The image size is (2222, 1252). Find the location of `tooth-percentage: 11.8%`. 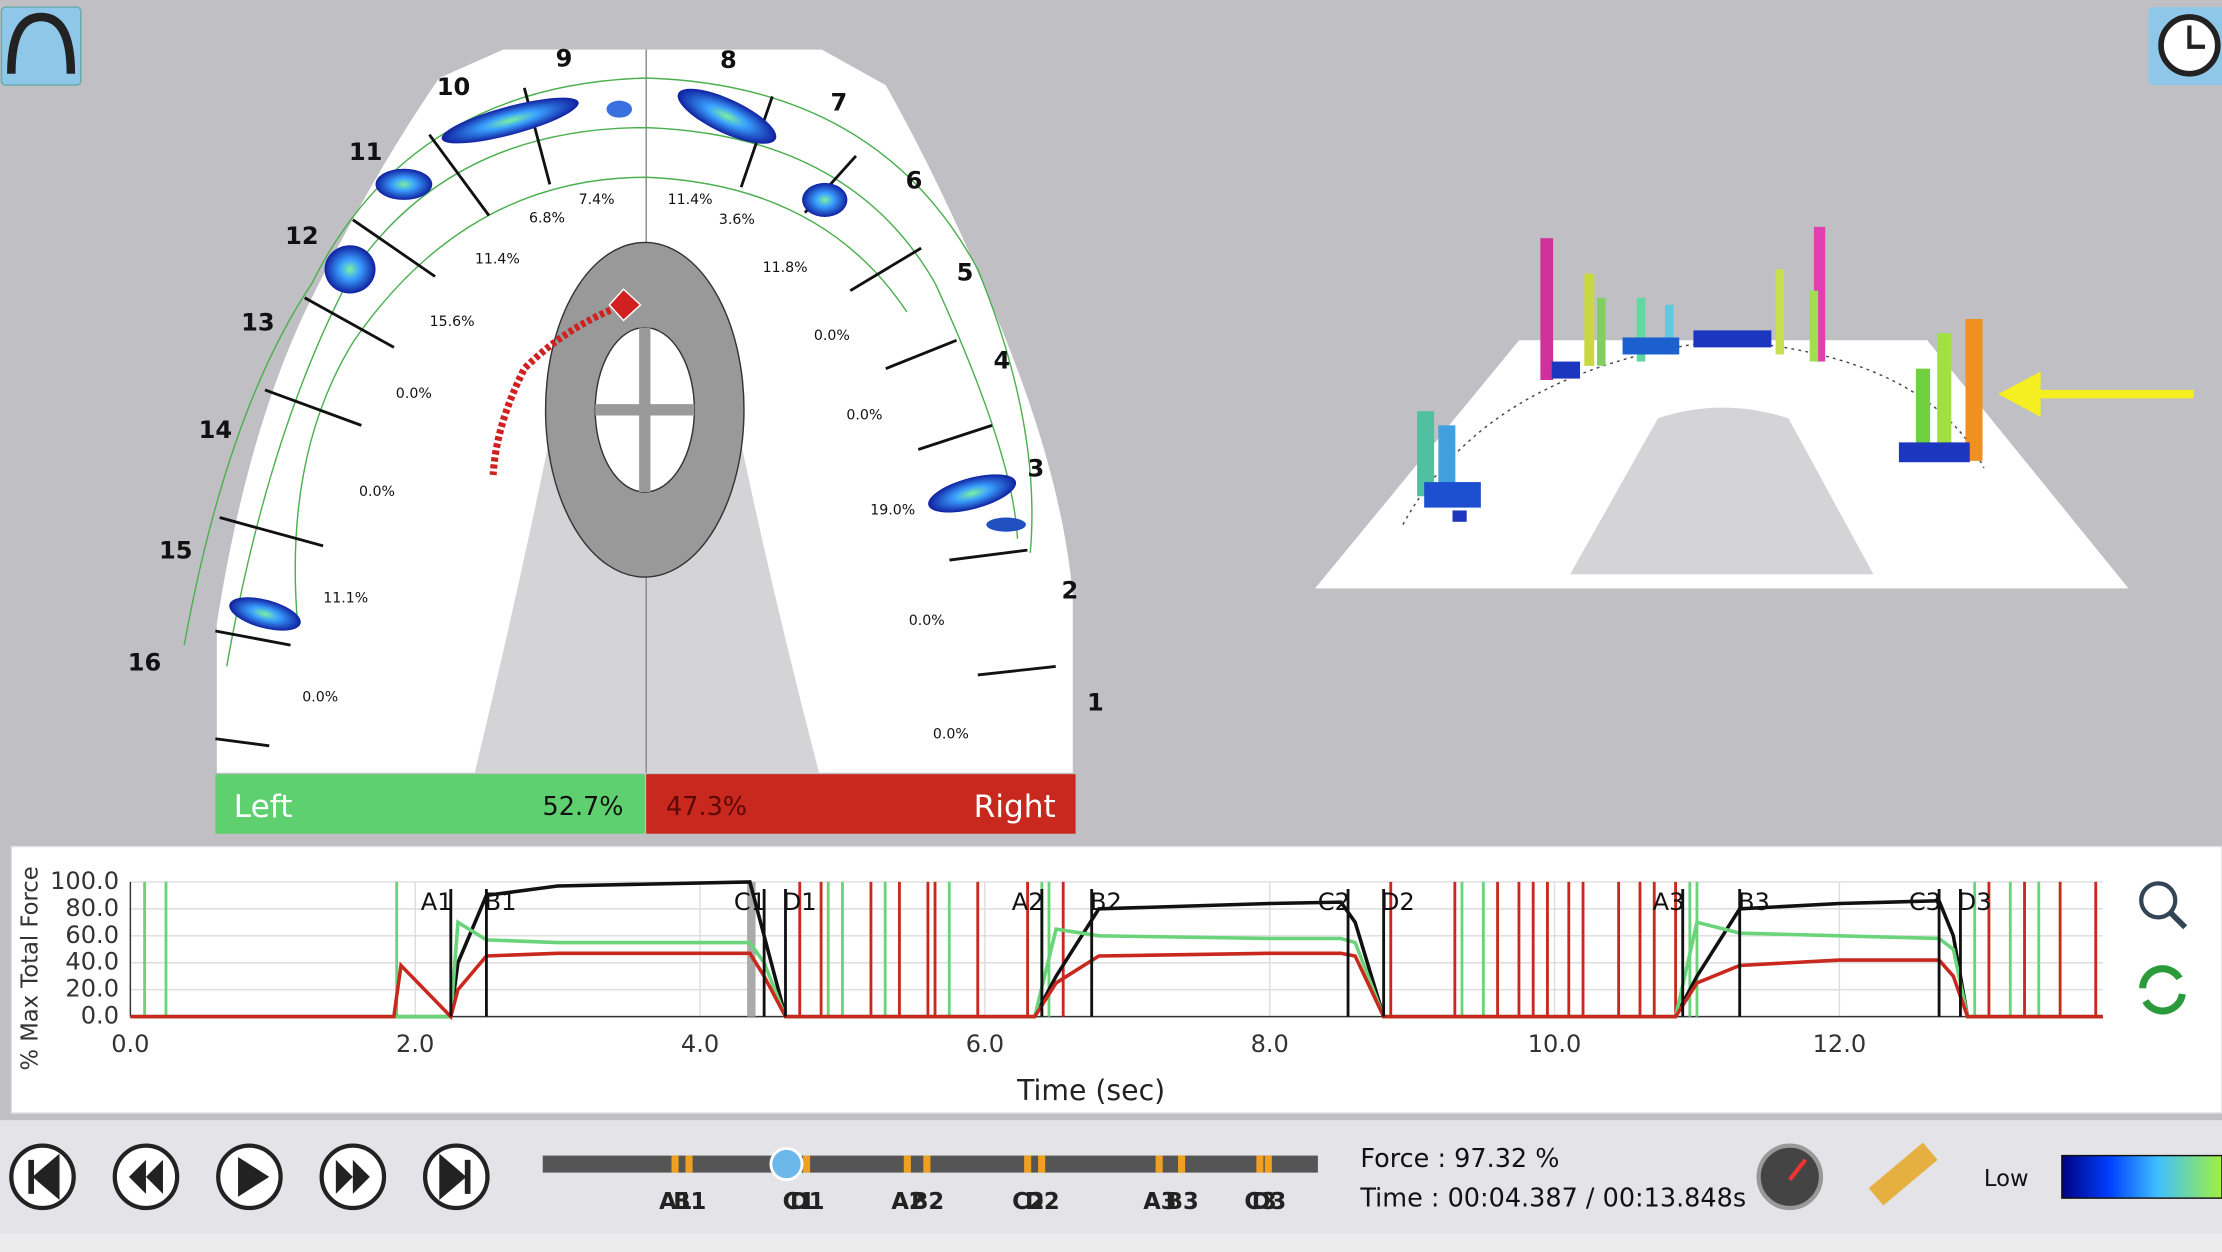

tooth-percentage: 11.8% is located at coordinates (785, 268).